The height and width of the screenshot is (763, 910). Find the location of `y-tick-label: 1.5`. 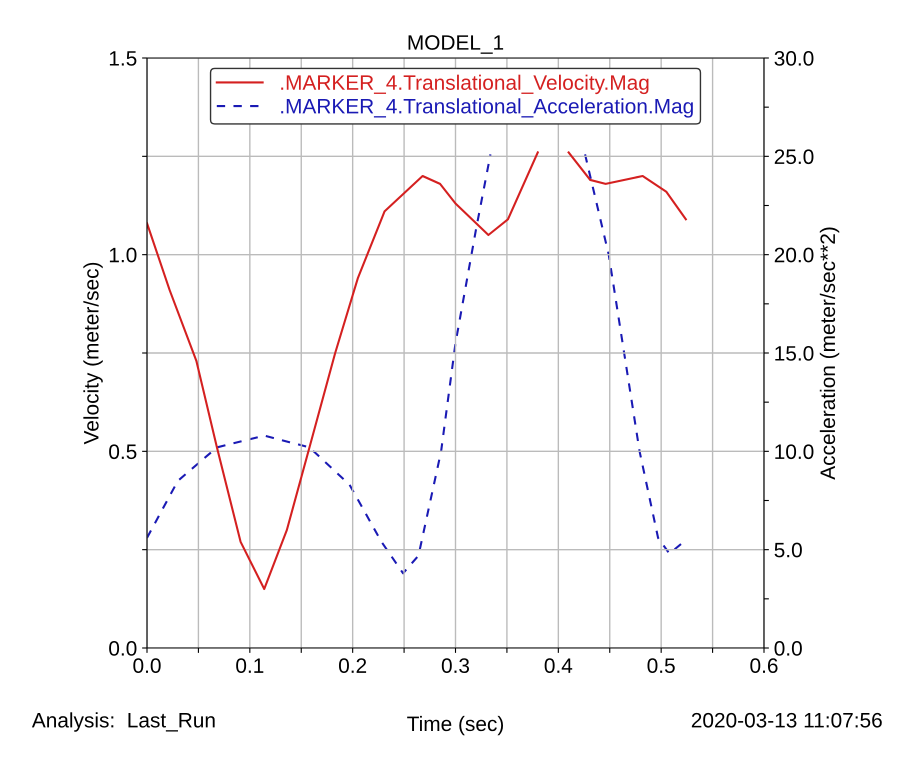

y-tick-label: 1.5 is located at coordinates (123, 58).